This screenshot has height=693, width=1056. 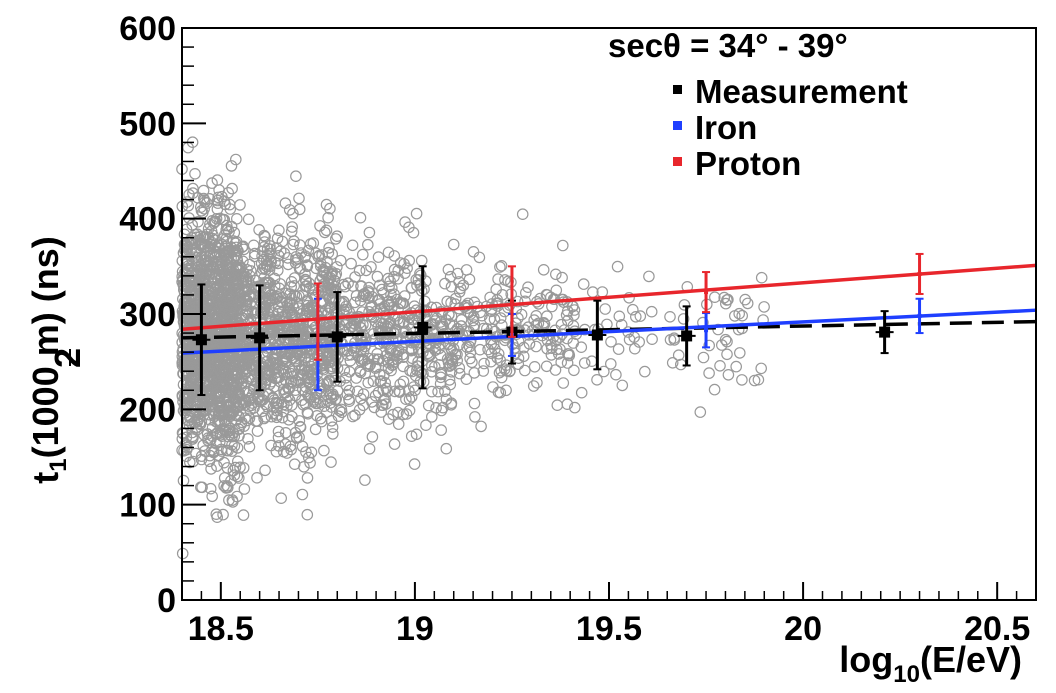 What do you see at coordinates (45, 478) in the screenshot?
I see `y-axis-title-main: t` at bounding box center [45, 478].